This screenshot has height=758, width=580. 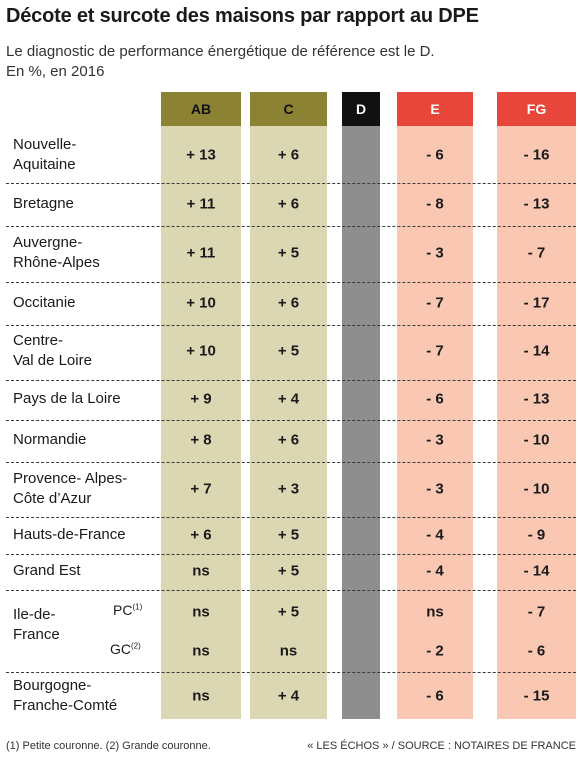 I want to click on unit-note: En %, en 2016, so click(x=55, y=71).